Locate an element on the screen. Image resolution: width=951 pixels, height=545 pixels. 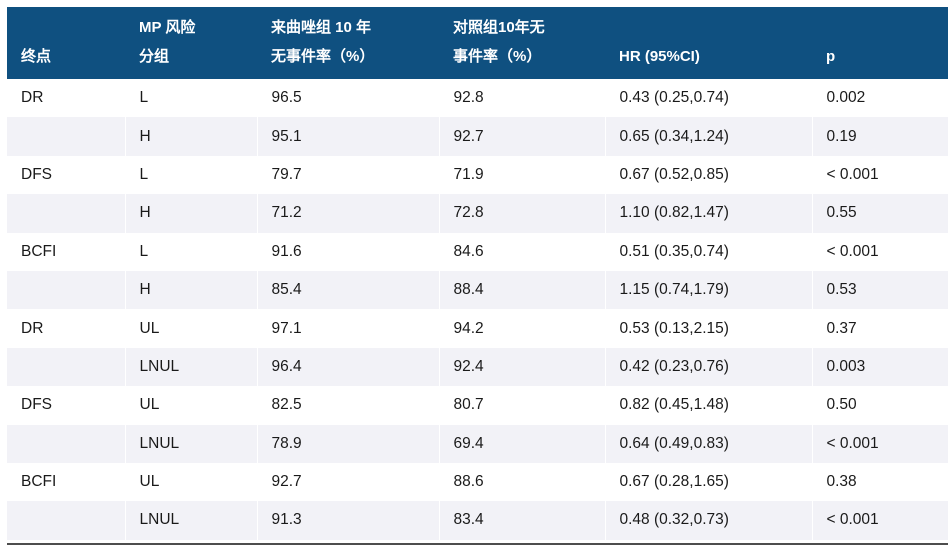
header-endpoint: 终点 is located at coordinates (66, 43).